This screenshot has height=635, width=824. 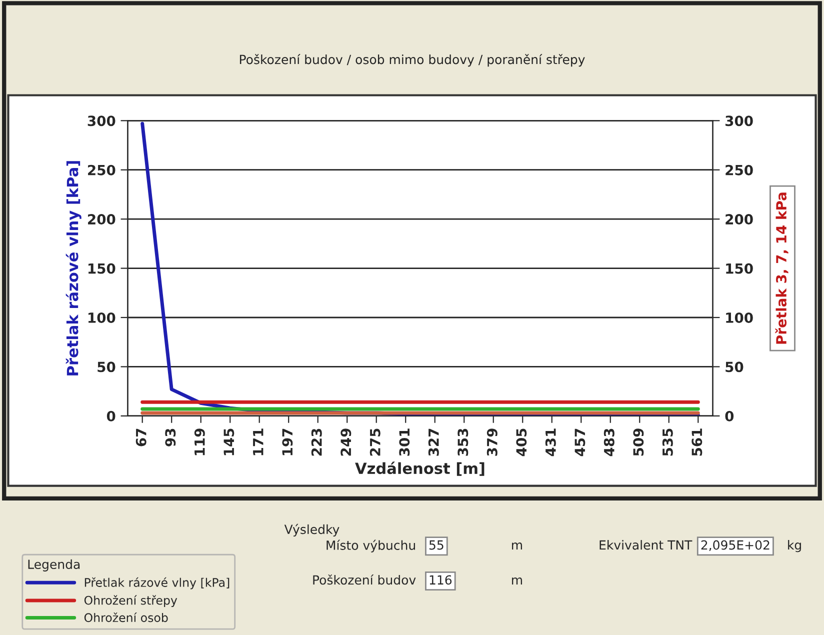 What do you see at coordinates (646, 545) in the screenshot?
I see `text: Ekvivalent TNT` at bounding box center [646, 545].